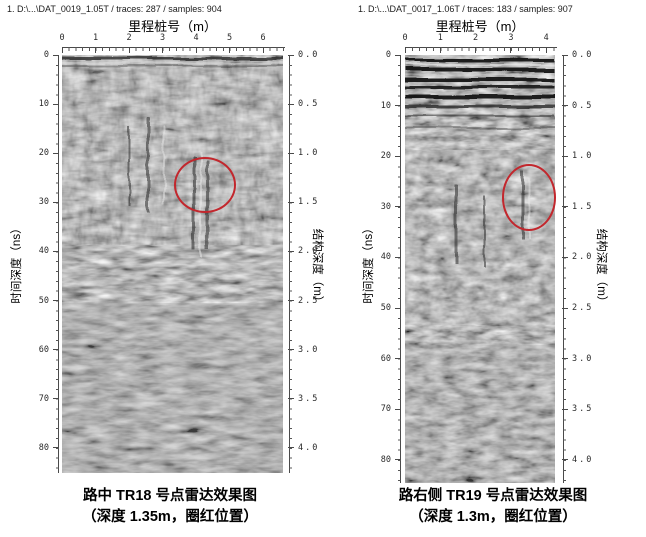  What do you see at coordinates (601, 268) in the screenshot?
I see `right-axis-label: 结构深度（m）` at bounding box center [601, 268].